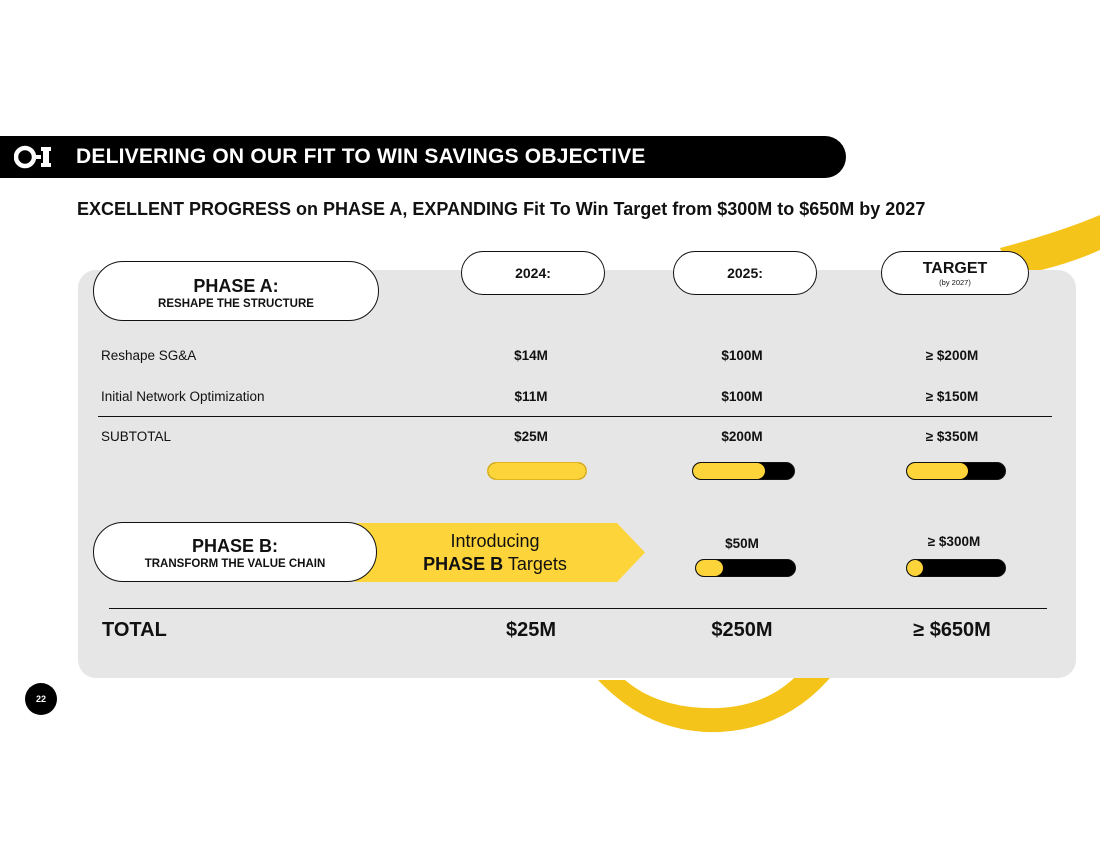 The height and width of the screenshot is (849, 1100). I want to click on phase-a-target-progress-fill, so click(937, 471).